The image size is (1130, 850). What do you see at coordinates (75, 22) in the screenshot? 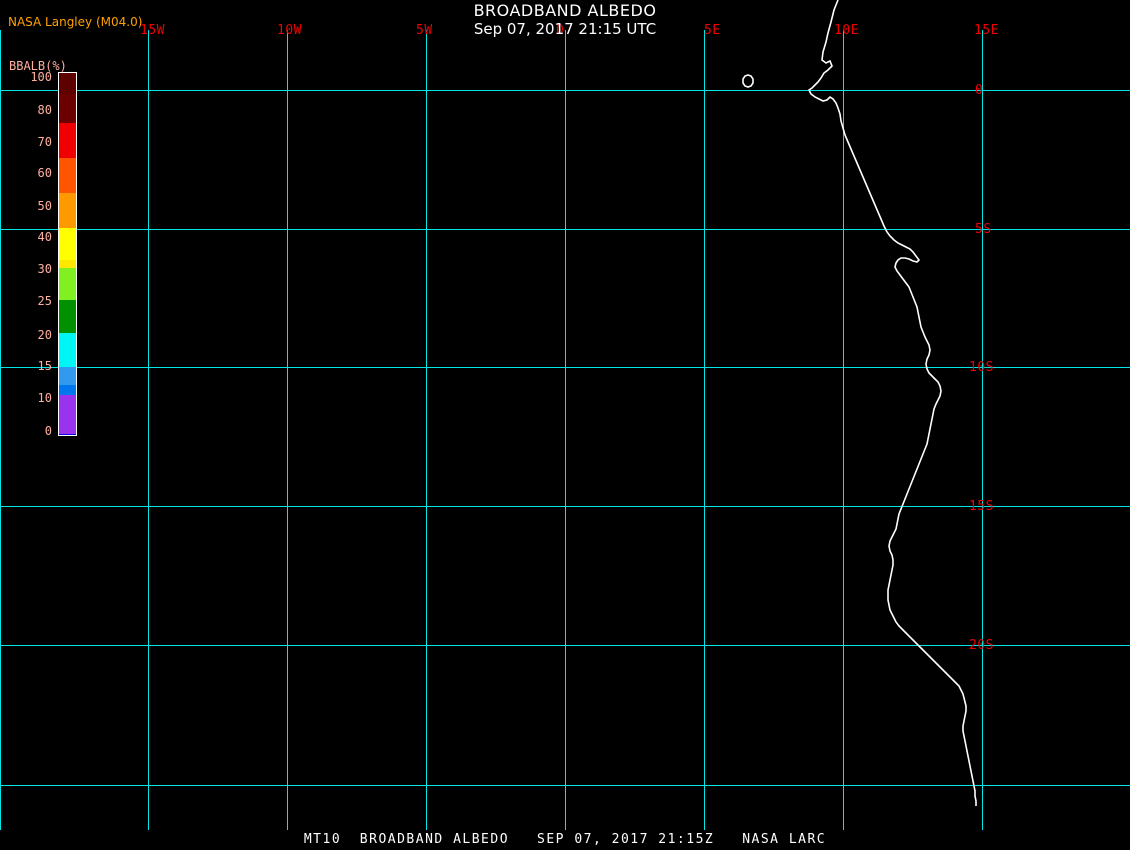
I see `provider-credit: NASA Langley (M04.0)` at bounding box center [75, 22].